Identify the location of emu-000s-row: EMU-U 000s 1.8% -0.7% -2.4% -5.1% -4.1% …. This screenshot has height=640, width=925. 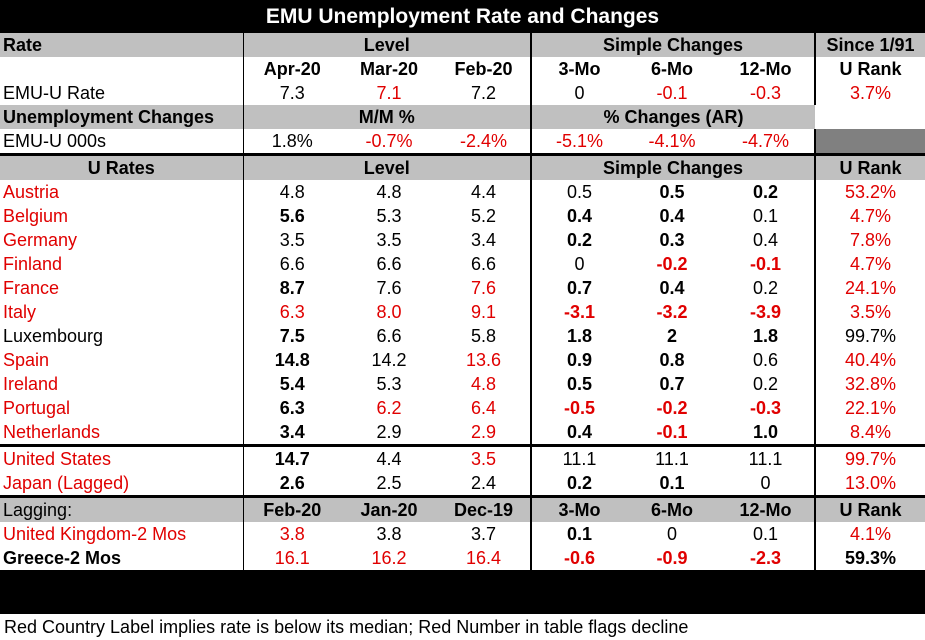
(462, 142).